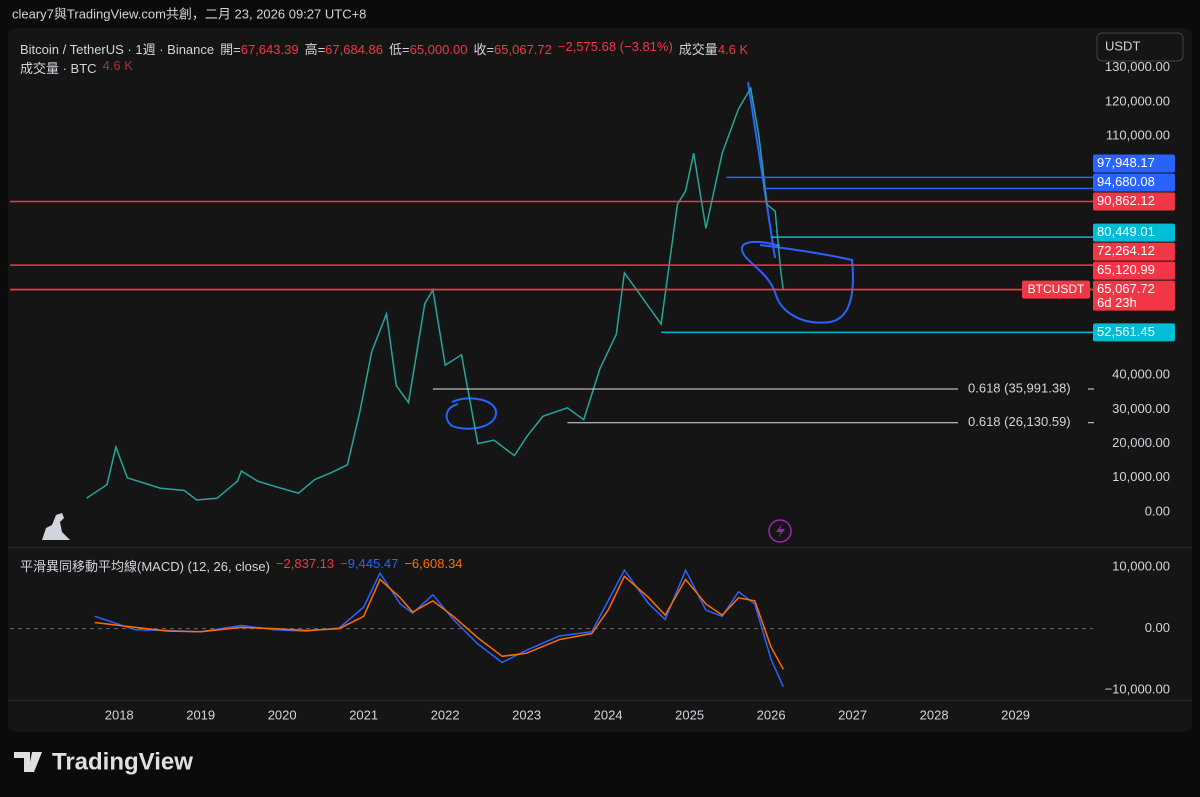 The image size is (1200, 797). What do you see at coordinates (438, 49) in the screenshot?
I see `ohlc-value: 65,000.00` at bounding box center [438, 49].